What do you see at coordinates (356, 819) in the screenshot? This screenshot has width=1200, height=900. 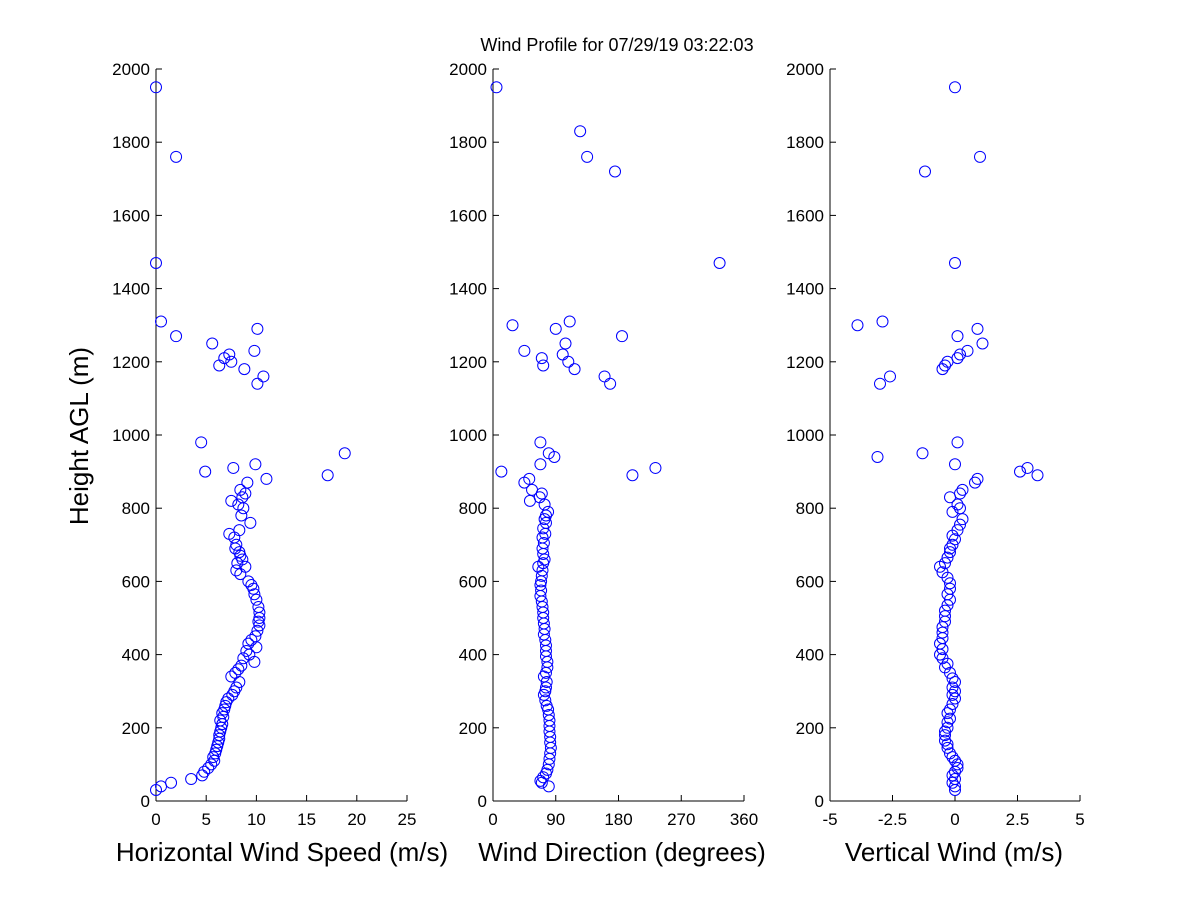 I see `x-tick-label: 20` at bounding box center [356, 819].